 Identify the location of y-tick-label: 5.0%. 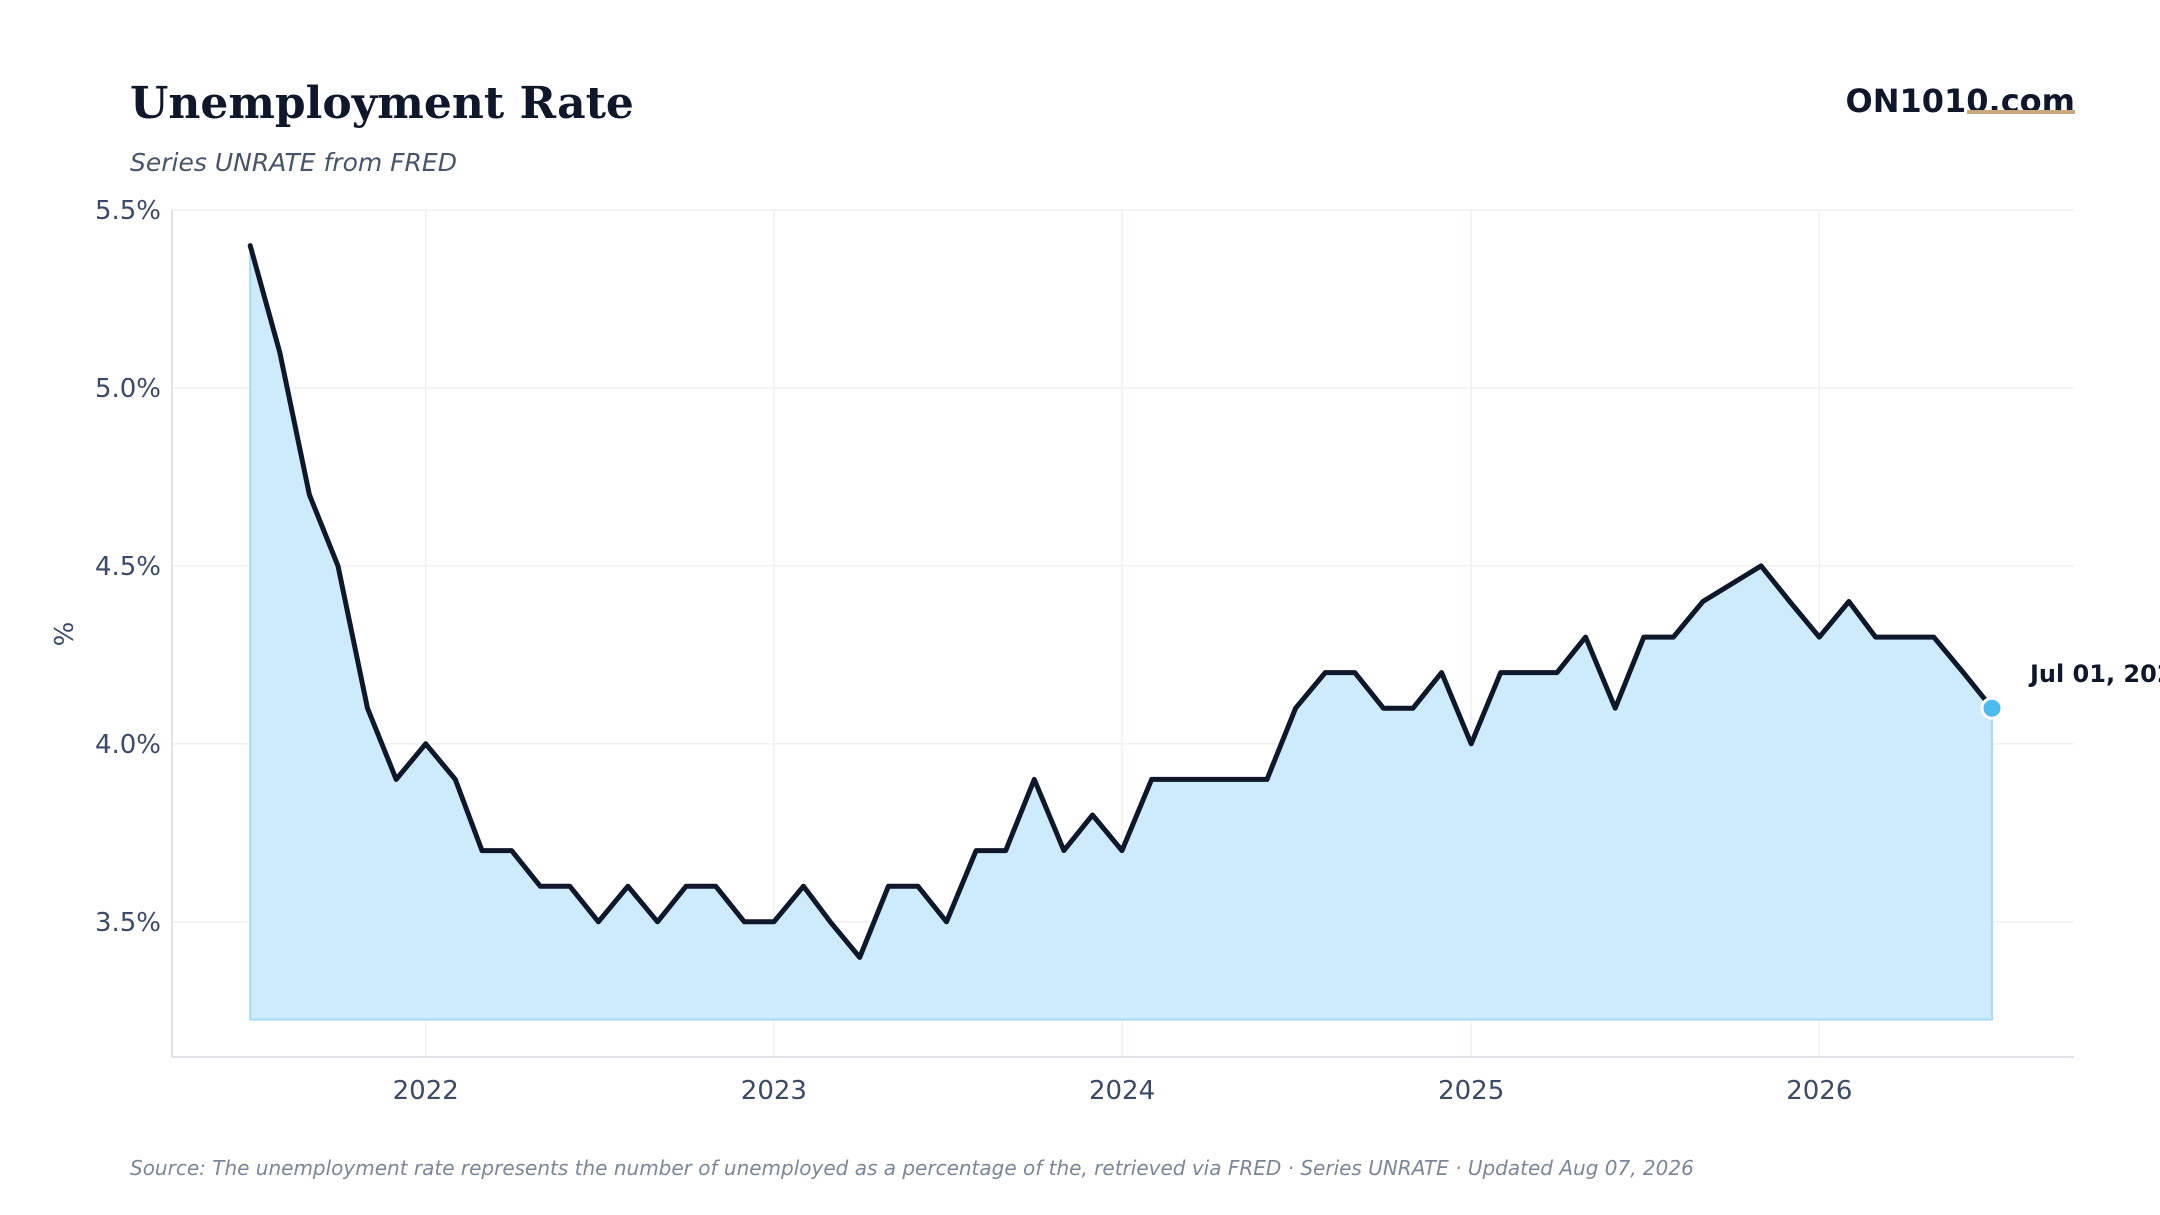
(128, 389).